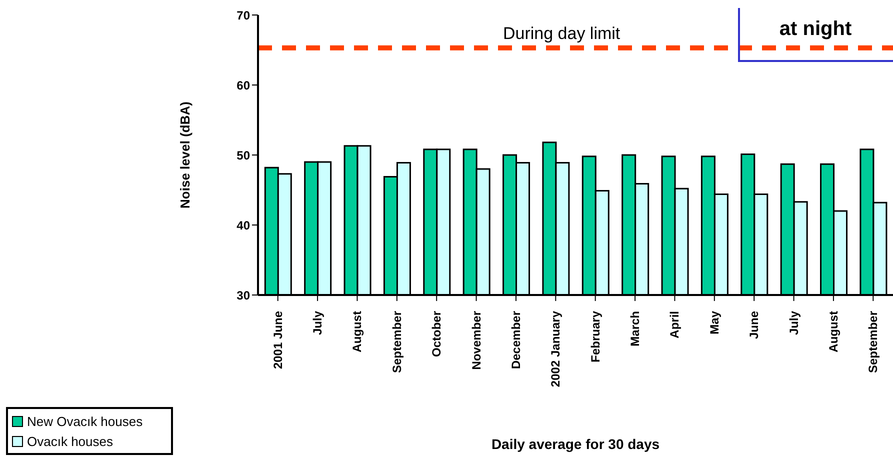 The width and height of the screenshot is (893, 457). Describe the element at coordinates (476, 340) in the screenshot. I see `x-tick-label: November` at that location.